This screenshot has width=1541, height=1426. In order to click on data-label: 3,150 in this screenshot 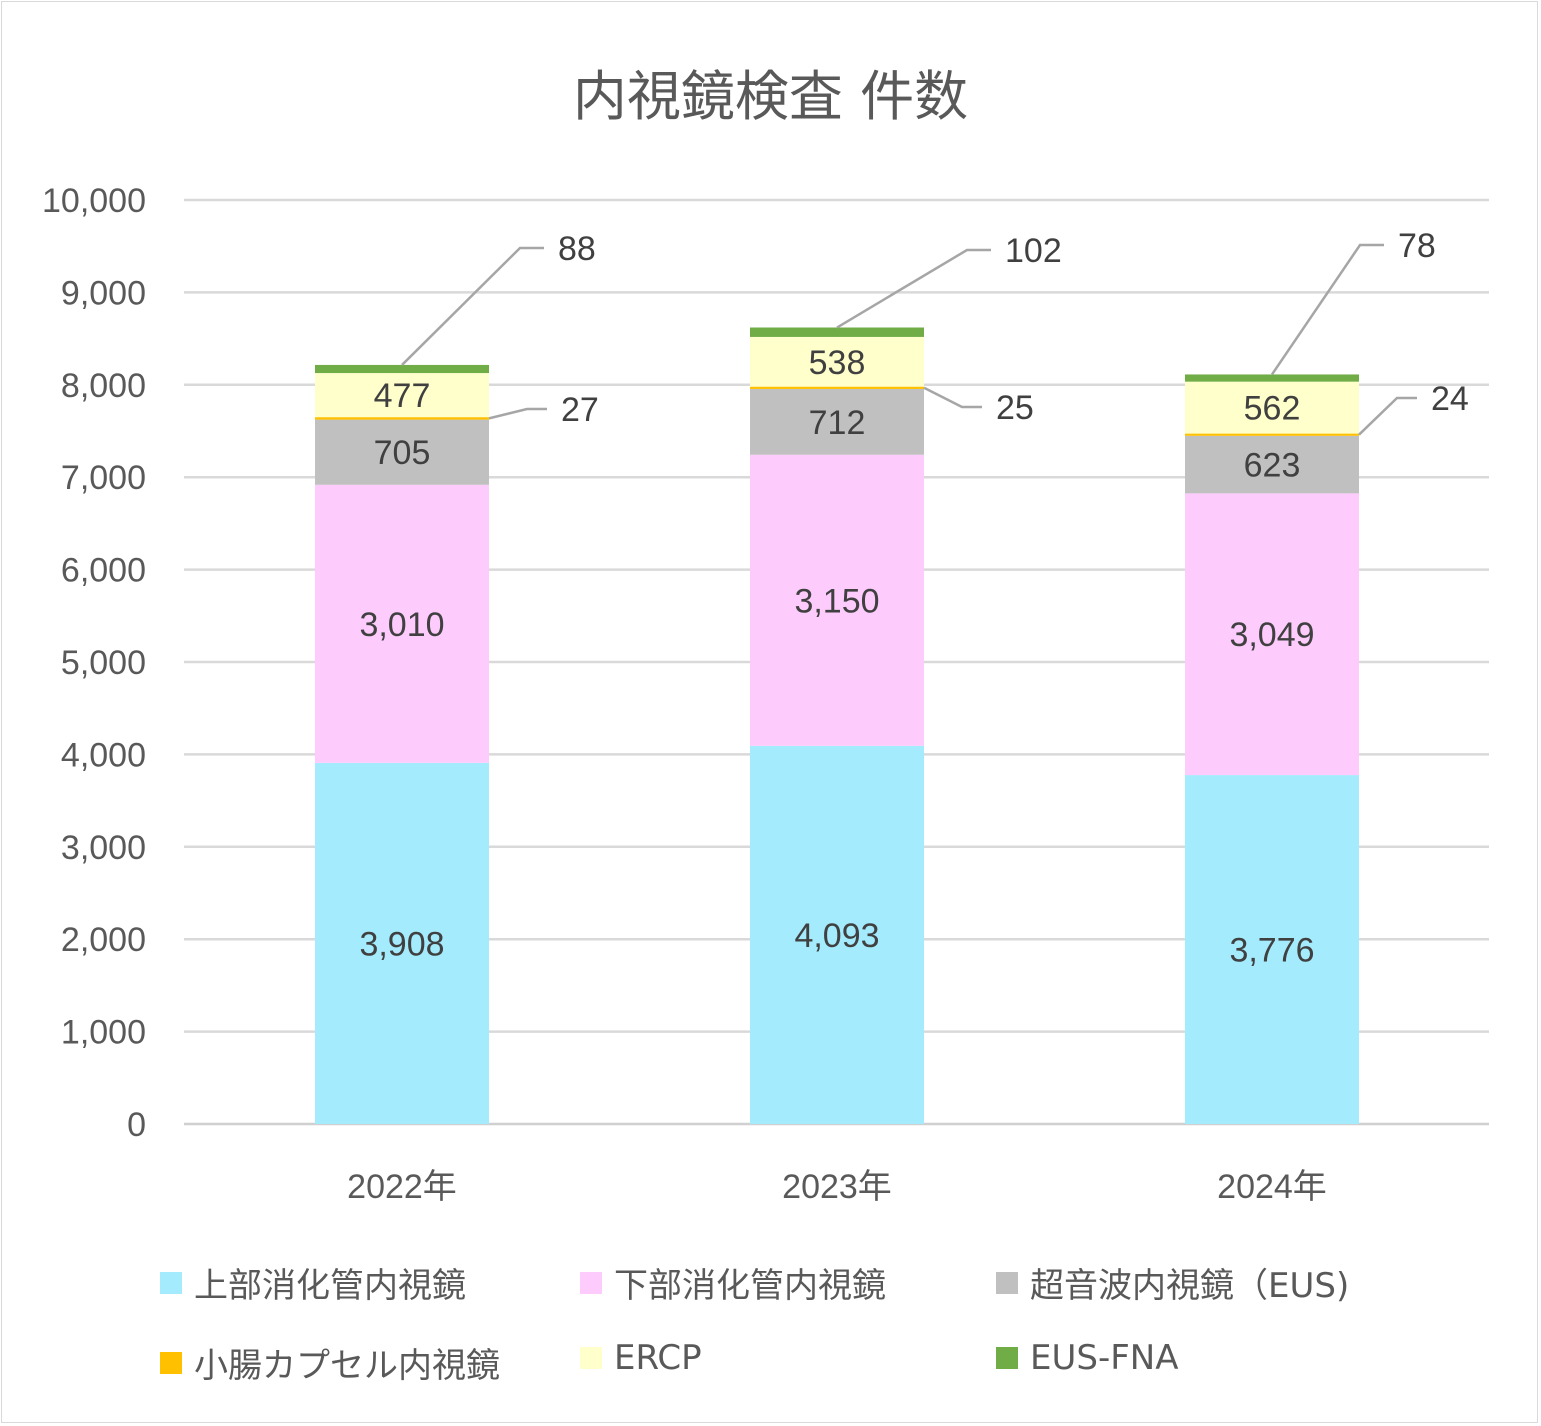, I will do `click(836, 601)`.